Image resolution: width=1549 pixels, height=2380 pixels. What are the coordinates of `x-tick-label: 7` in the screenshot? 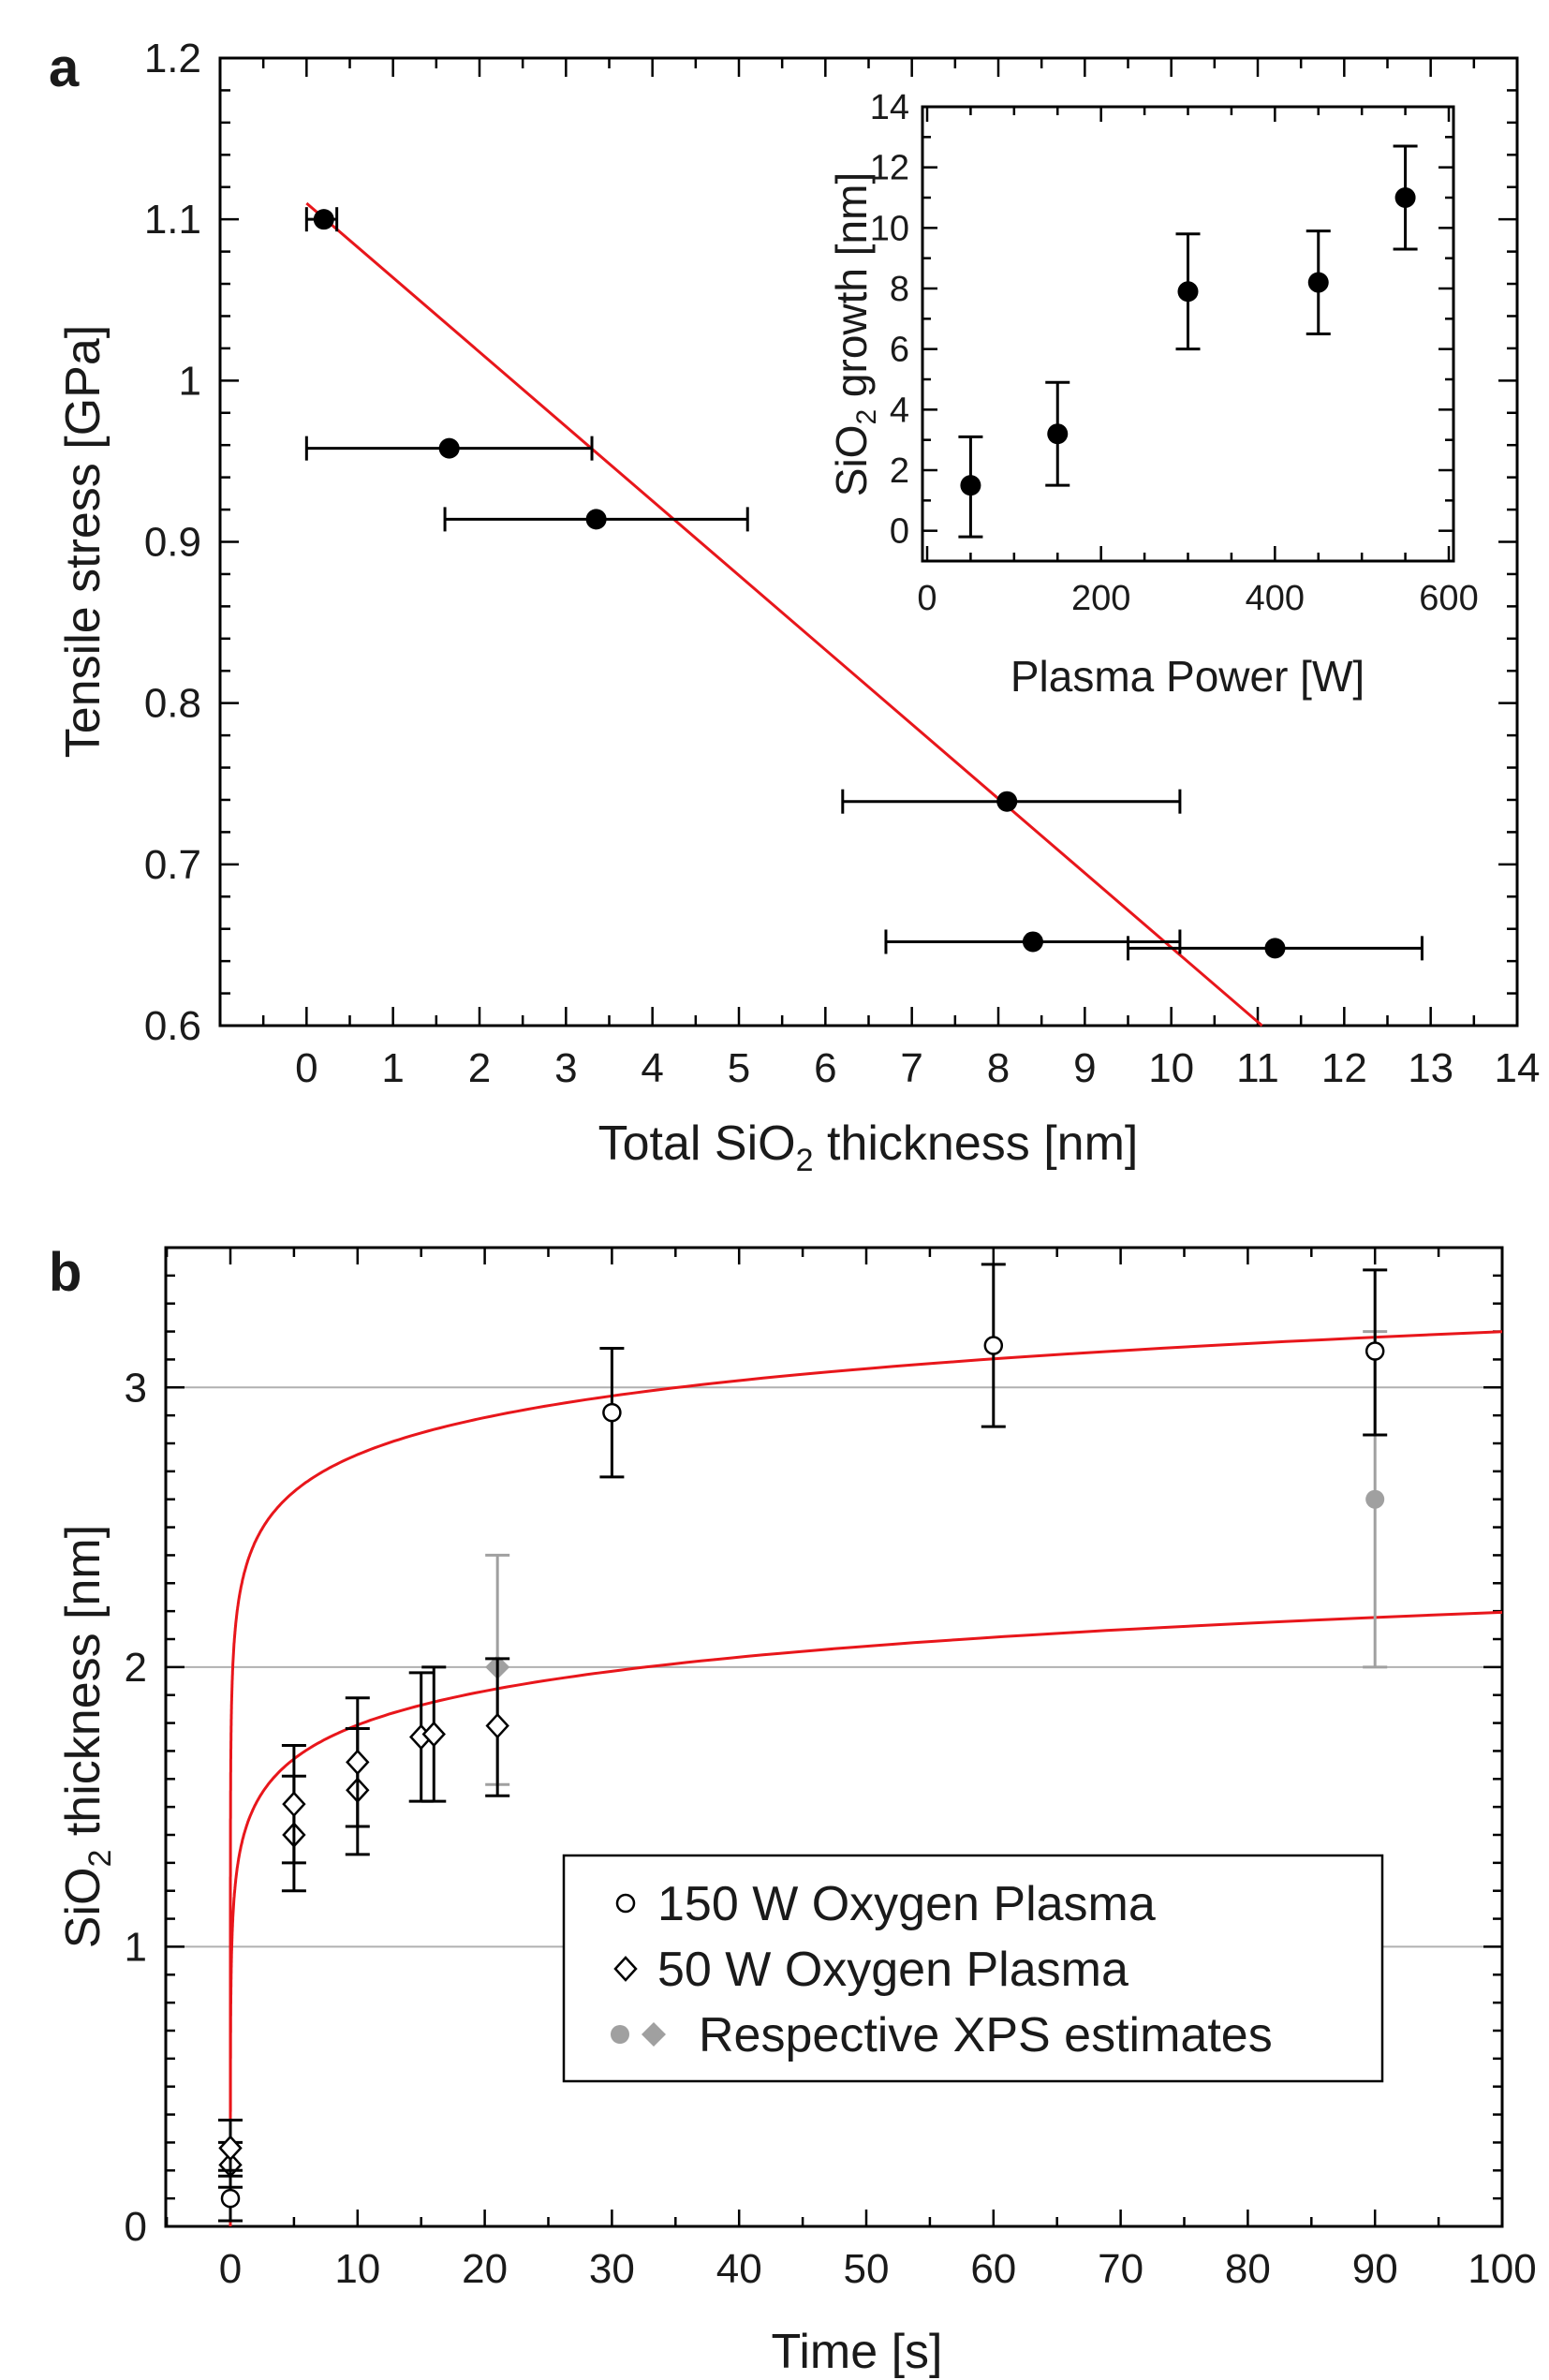 It's located at (911, 1068).